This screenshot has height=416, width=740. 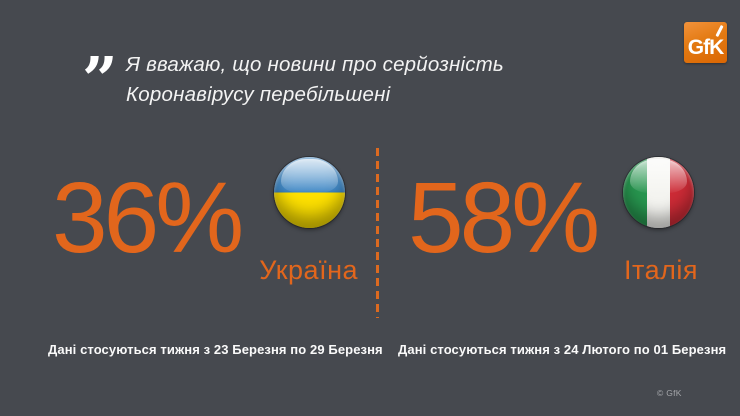 What do you see at coordinates (315, 64) in the screenshot?
I see `quote-line-1: Я вважаю, що новини про серйозність` at bounding box center [315, 64].